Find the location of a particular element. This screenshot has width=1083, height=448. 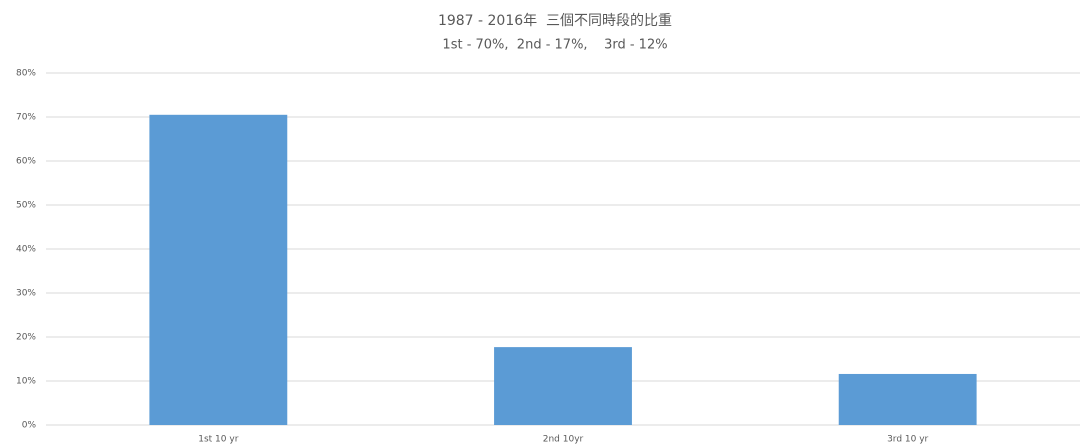

chart-subtitle: 1st - 70%, 2nd - 17%, 3rd - 12% is located at coordinates (554, 45).